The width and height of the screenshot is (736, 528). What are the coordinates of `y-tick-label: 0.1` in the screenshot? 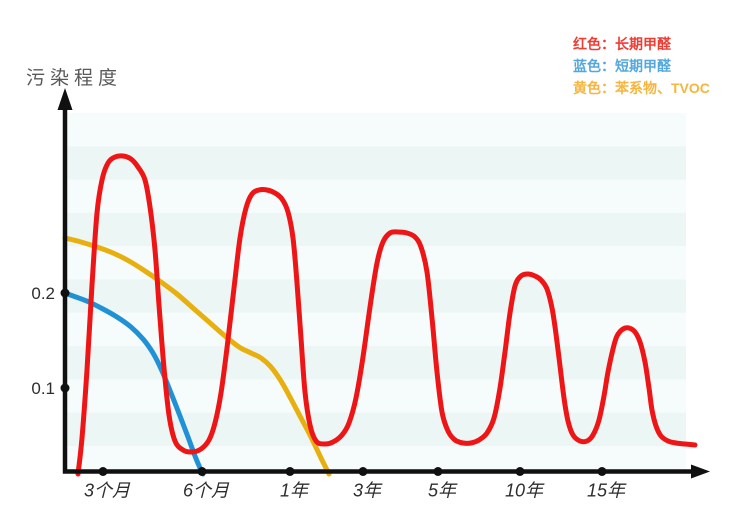 It's located at (43, 388).